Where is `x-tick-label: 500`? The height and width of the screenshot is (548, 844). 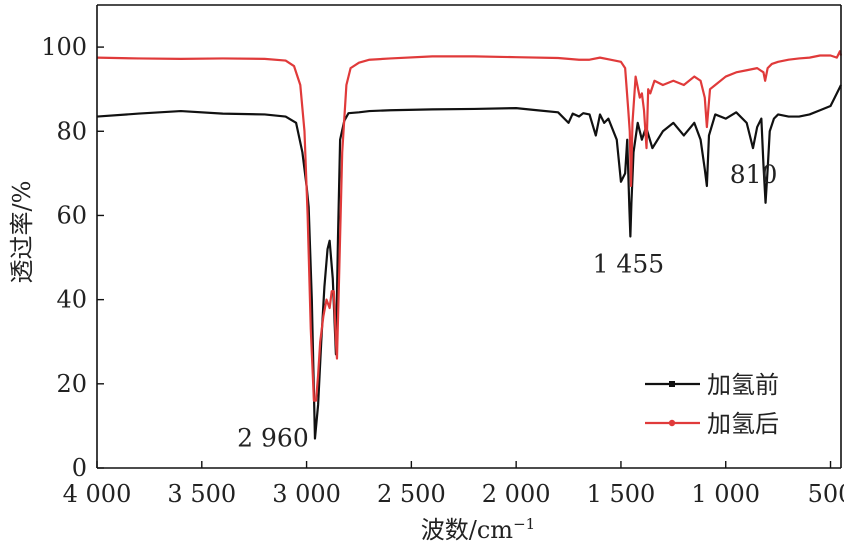
x-tick-label: 500 is located at coordinates (826, 494).